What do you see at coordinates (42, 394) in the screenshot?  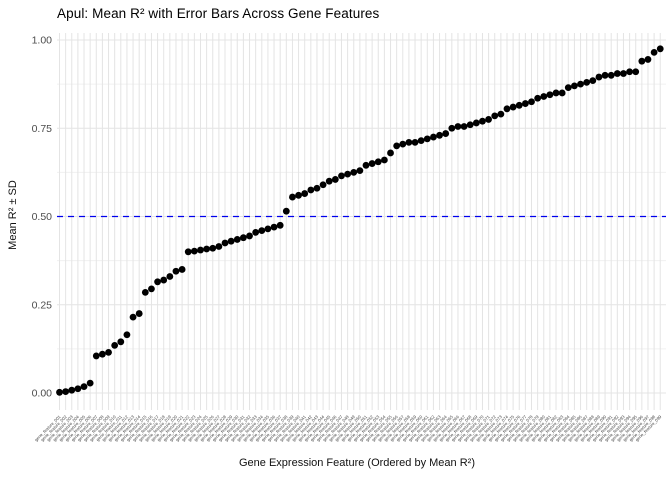 I see `y-tick-label: 0.00` at bounding box center [42, 394].